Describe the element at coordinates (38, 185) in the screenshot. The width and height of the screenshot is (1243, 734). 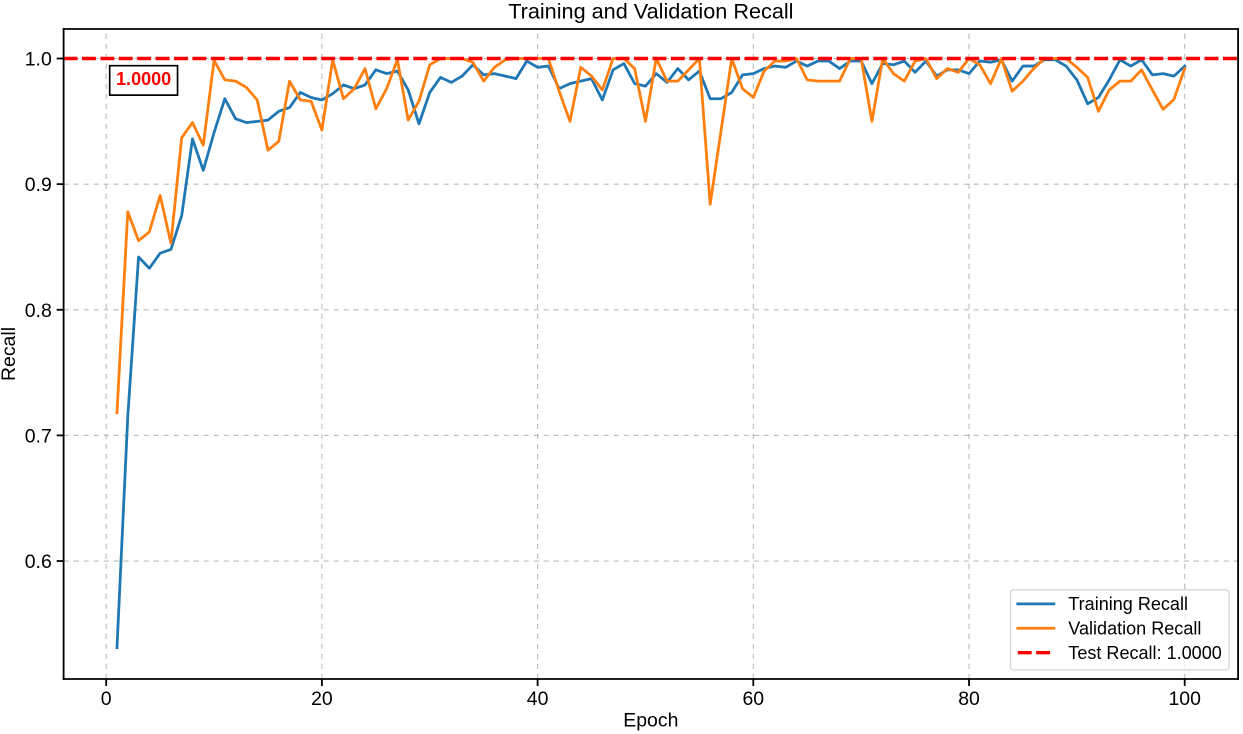
I see `svg-text: 0.9` at that location.